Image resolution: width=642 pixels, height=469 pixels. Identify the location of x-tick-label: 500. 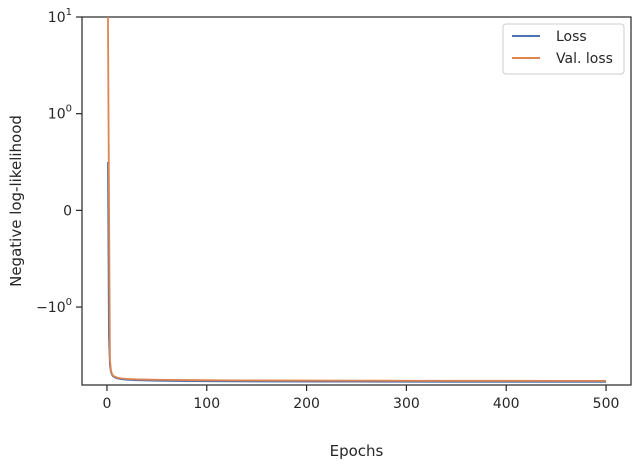
(606, 404).